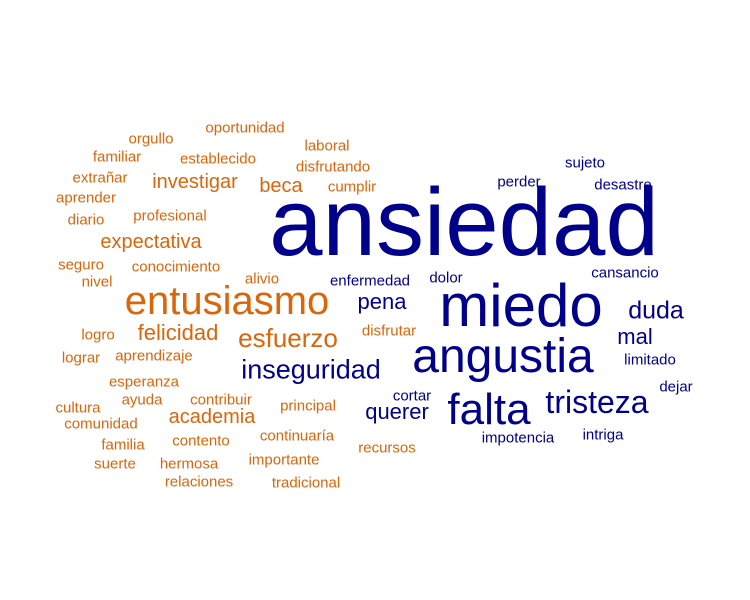 This screenshot has width=750, height=600. What do you see at coordinates (518, 438) in the screenshot?
I see `word-impotencia: impotencia` at bounding box center [518, 438].